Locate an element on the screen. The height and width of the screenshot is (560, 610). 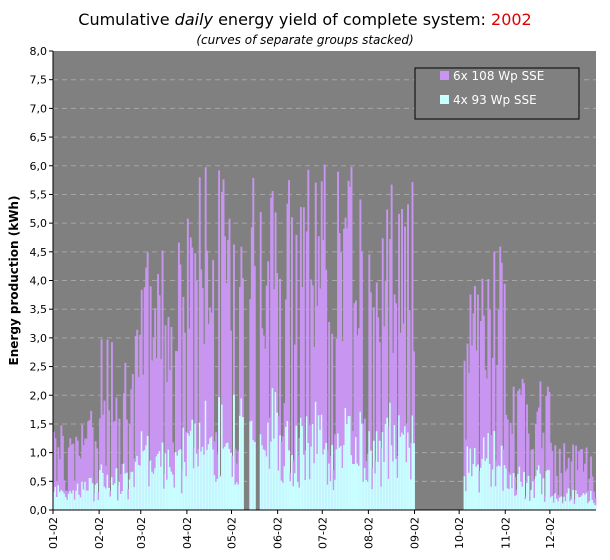
x-tick-label: 11-02 is located at coordinates (505, 533).